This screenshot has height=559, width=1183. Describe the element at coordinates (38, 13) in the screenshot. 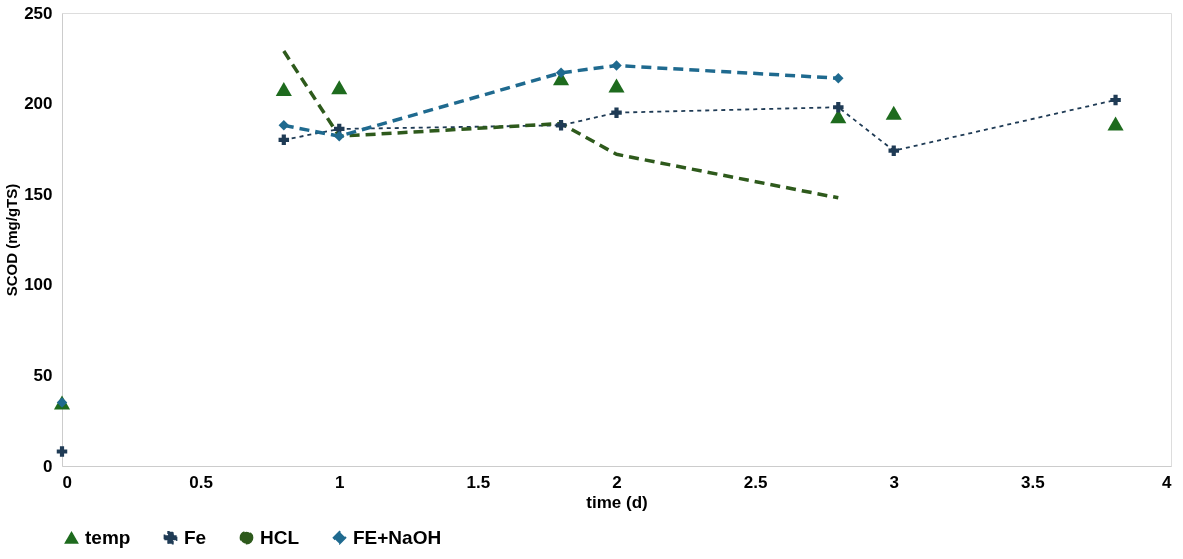

I see `y-tick-label: 250` at that location.